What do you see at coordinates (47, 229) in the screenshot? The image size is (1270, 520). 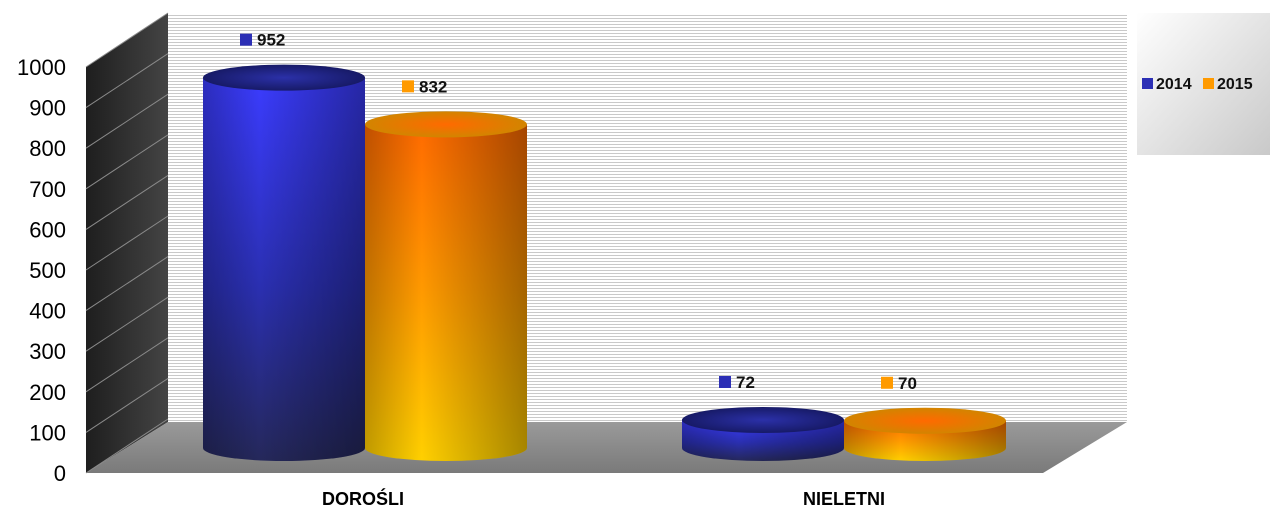 I see `y-tick-label: 600` at bounding box center [47, 229].